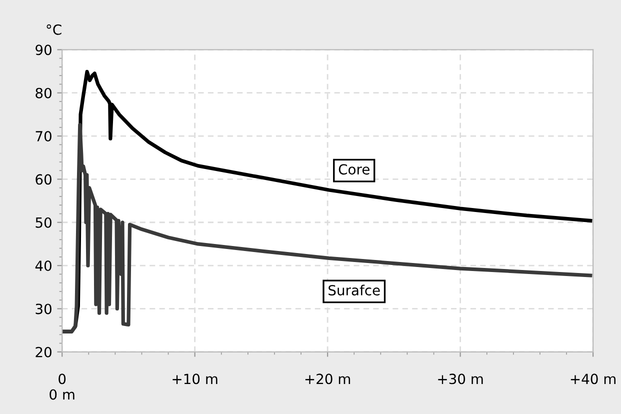 The image size is (621, 414). What do you see at coordinates (44, 352) in the screenshot?
I see `y-tick-label: 20` at bounding box center [44, 352].